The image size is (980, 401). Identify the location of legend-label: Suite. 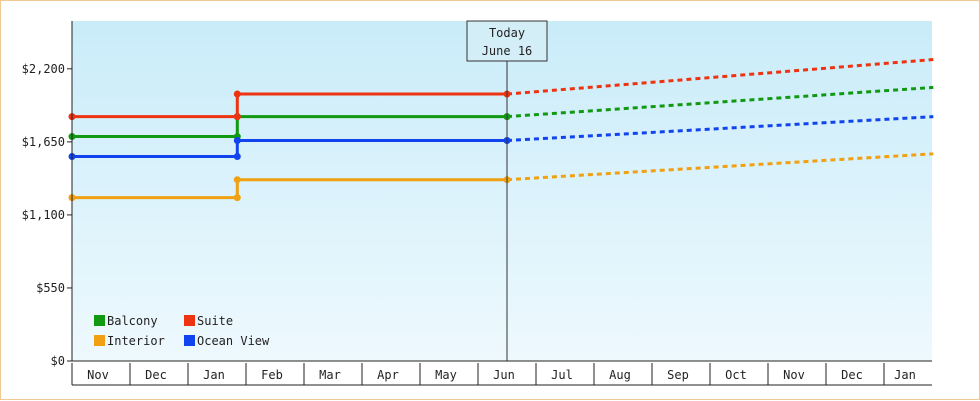
(215, 321).